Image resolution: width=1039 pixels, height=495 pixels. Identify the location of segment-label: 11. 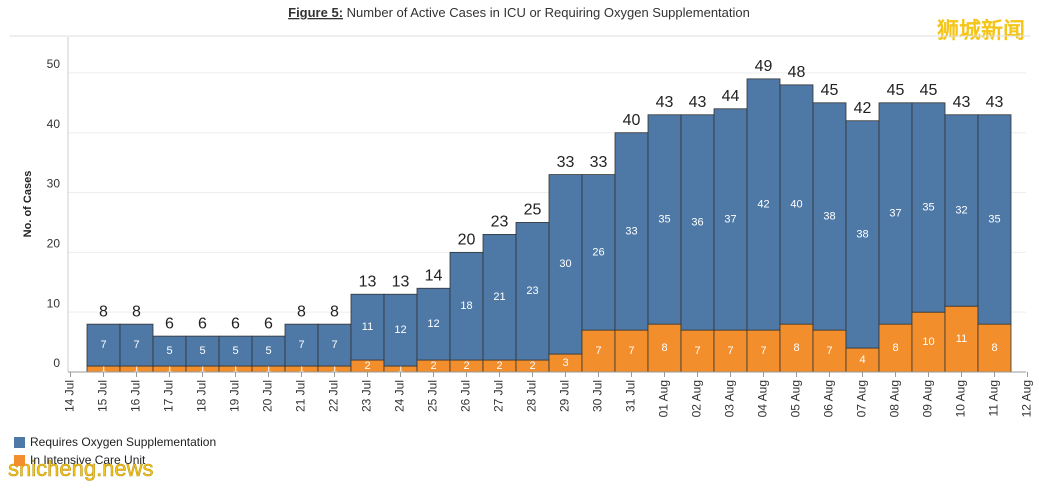
(367, 327).